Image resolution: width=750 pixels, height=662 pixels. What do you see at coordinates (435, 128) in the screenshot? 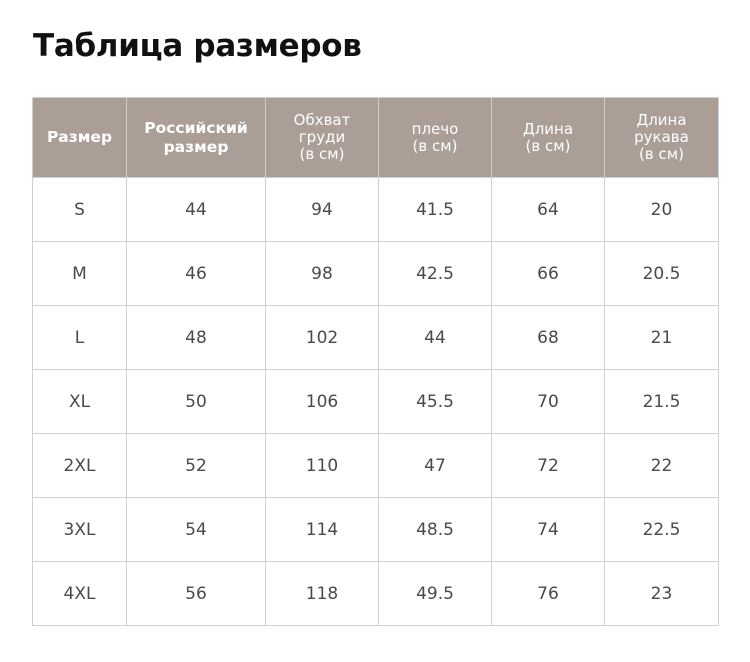
I see `column-header-line: плечо` at bounding box center [435, 128].